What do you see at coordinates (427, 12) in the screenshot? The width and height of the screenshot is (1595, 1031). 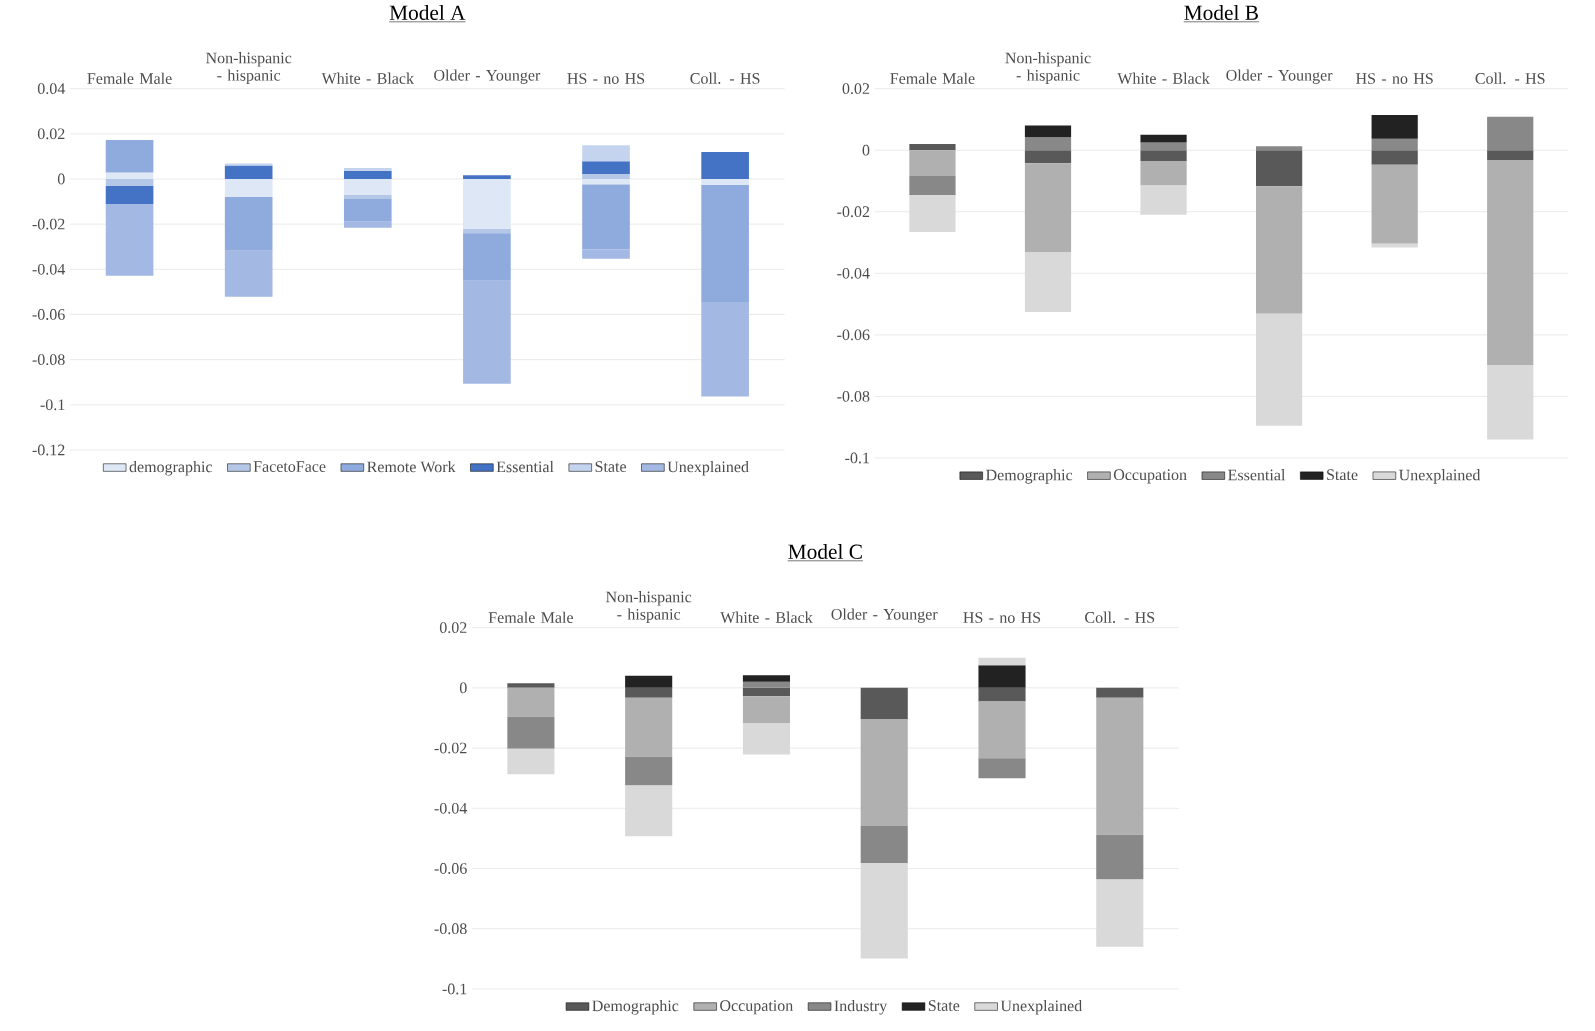 I see `chart-title: Model A` at bounding box center [427, 12].